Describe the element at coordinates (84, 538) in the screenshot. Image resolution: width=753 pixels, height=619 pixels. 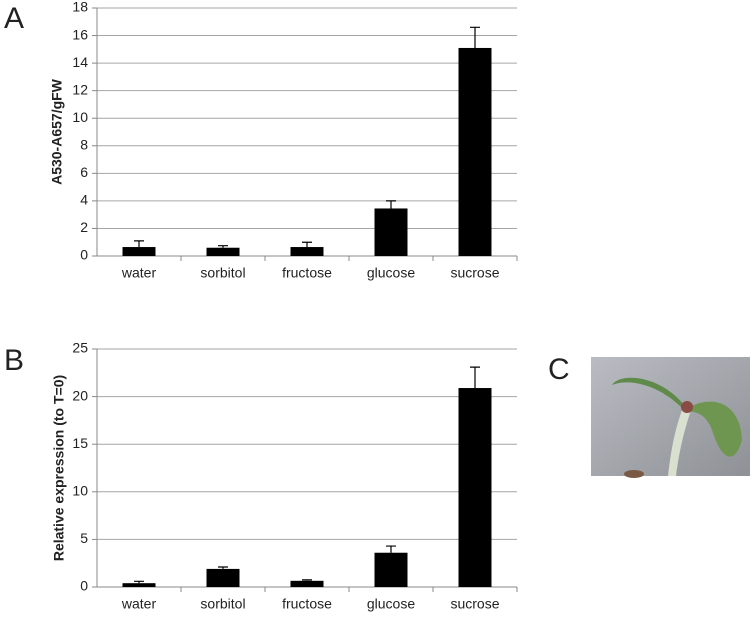
I see `y-tick-label: 5` at that location.